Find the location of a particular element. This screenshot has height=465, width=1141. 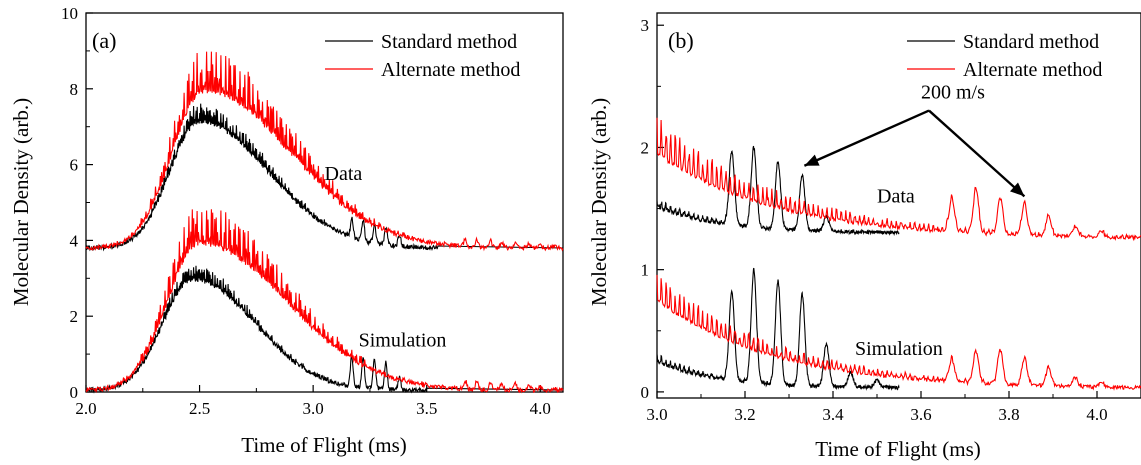

panel-b-legend: Standard method Alternate method is located at coordinates (1004, 56).